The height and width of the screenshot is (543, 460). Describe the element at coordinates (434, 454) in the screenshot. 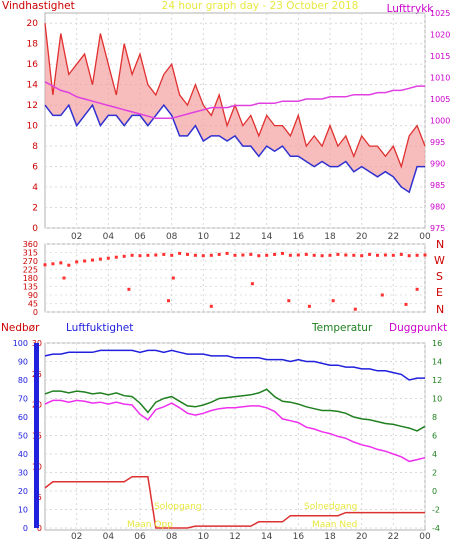

I see `temperature-y-tick-label: 4` at that location.